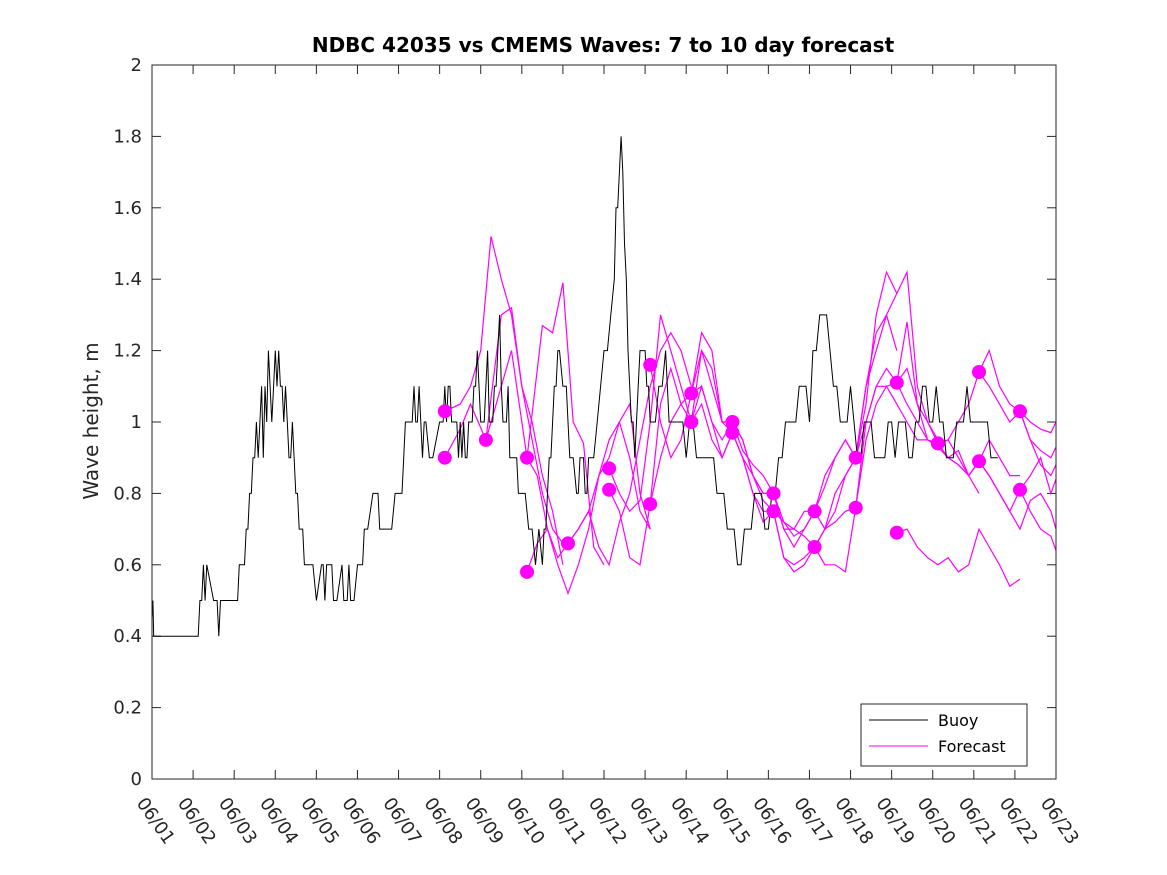 The image size is (1167, 875). I want to click on y-tick-label: 0.6, so click(127, 565).